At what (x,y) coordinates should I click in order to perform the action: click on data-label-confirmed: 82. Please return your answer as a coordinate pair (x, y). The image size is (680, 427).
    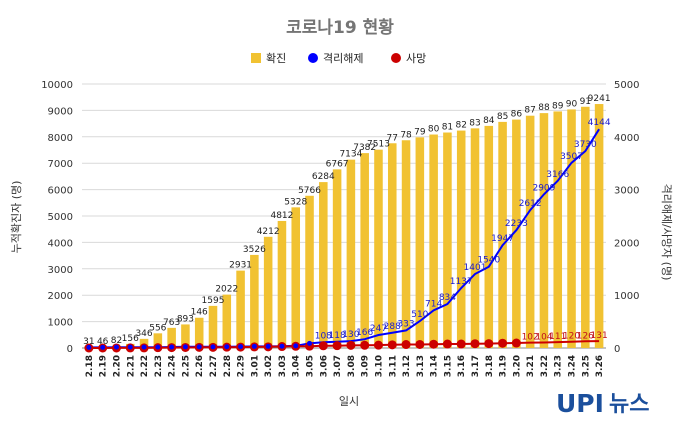
    Looking at the image, I should click on (460, 126).